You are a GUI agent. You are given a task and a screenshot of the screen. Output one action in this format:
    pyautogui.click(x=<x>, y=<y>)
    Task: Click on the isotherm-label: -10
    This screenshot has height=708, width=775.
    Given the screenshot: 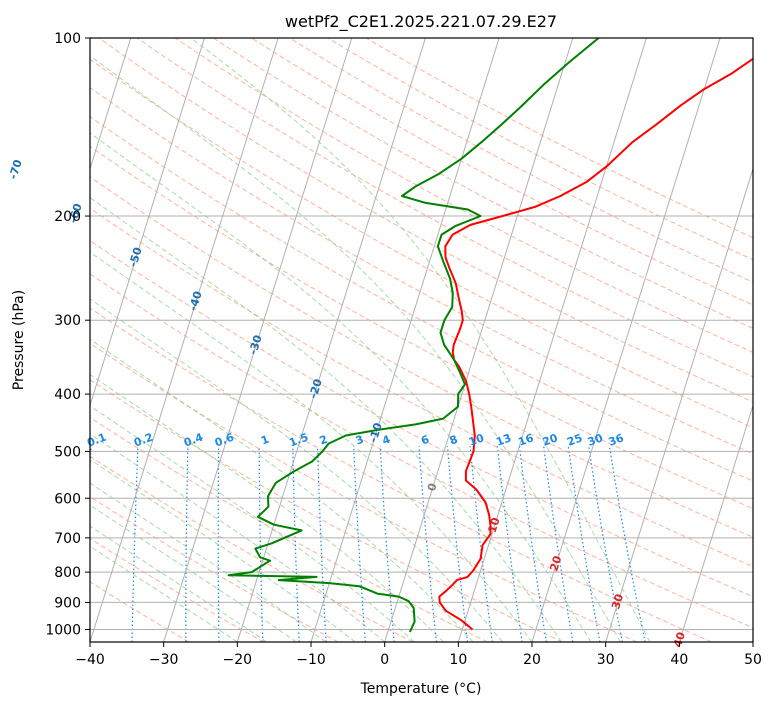 What is the action you would take?
    pyautogui.click(x=376, y=432)
    